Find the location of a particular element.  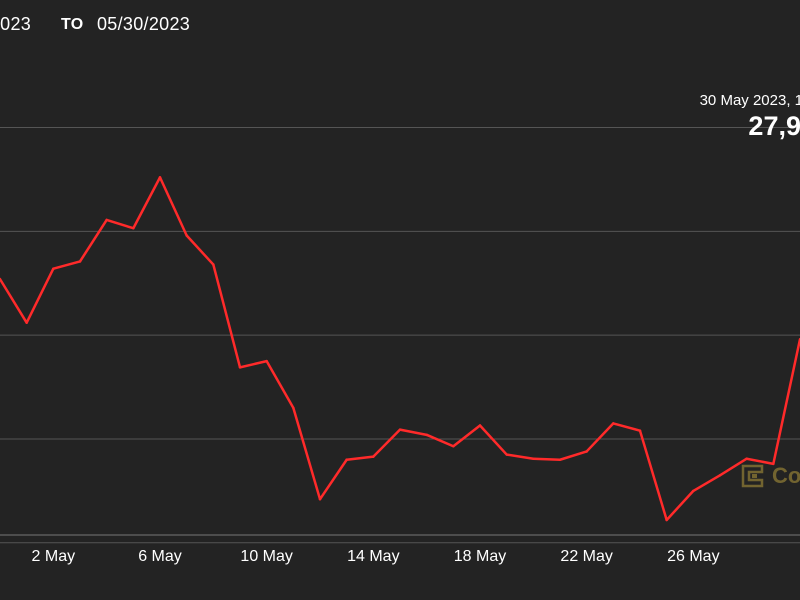

x-tick-label-1: 6 May is located at coordinates (160, 556).